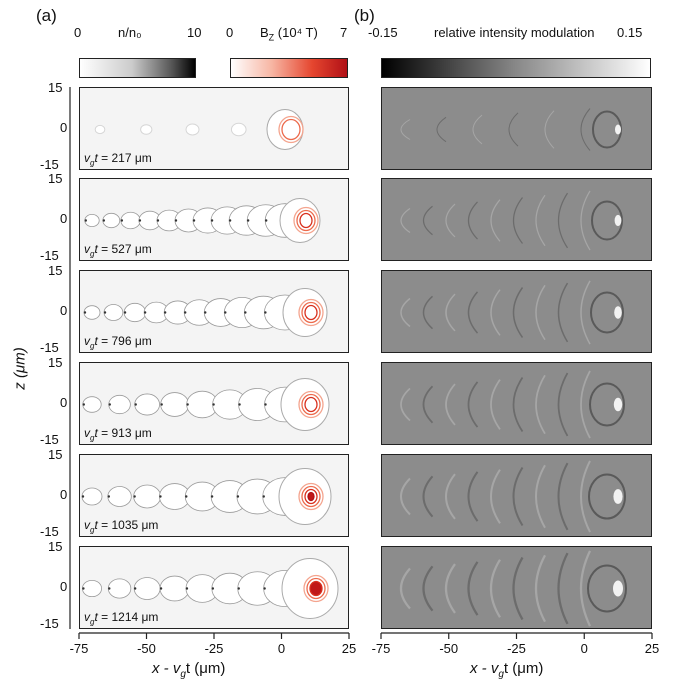 The height and width of the screenshot is (683, 676). What do you see at coordinates (121, 525) in the screenshot?
I see `propagation-annotation-4: vgt = 1035 μm` at bounding box center [121, 525].